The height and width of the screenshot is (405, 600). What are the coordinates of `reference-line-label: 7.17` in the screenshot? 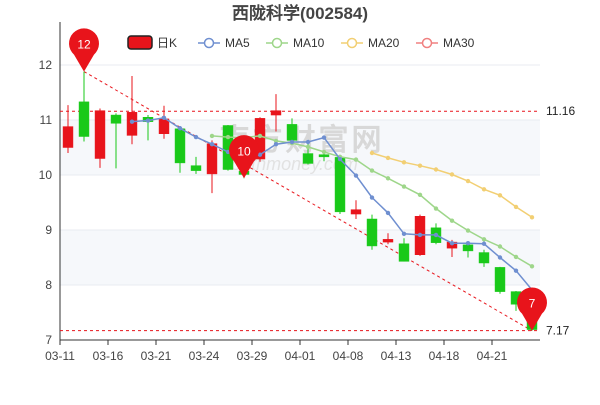 It's located at (558, 331).